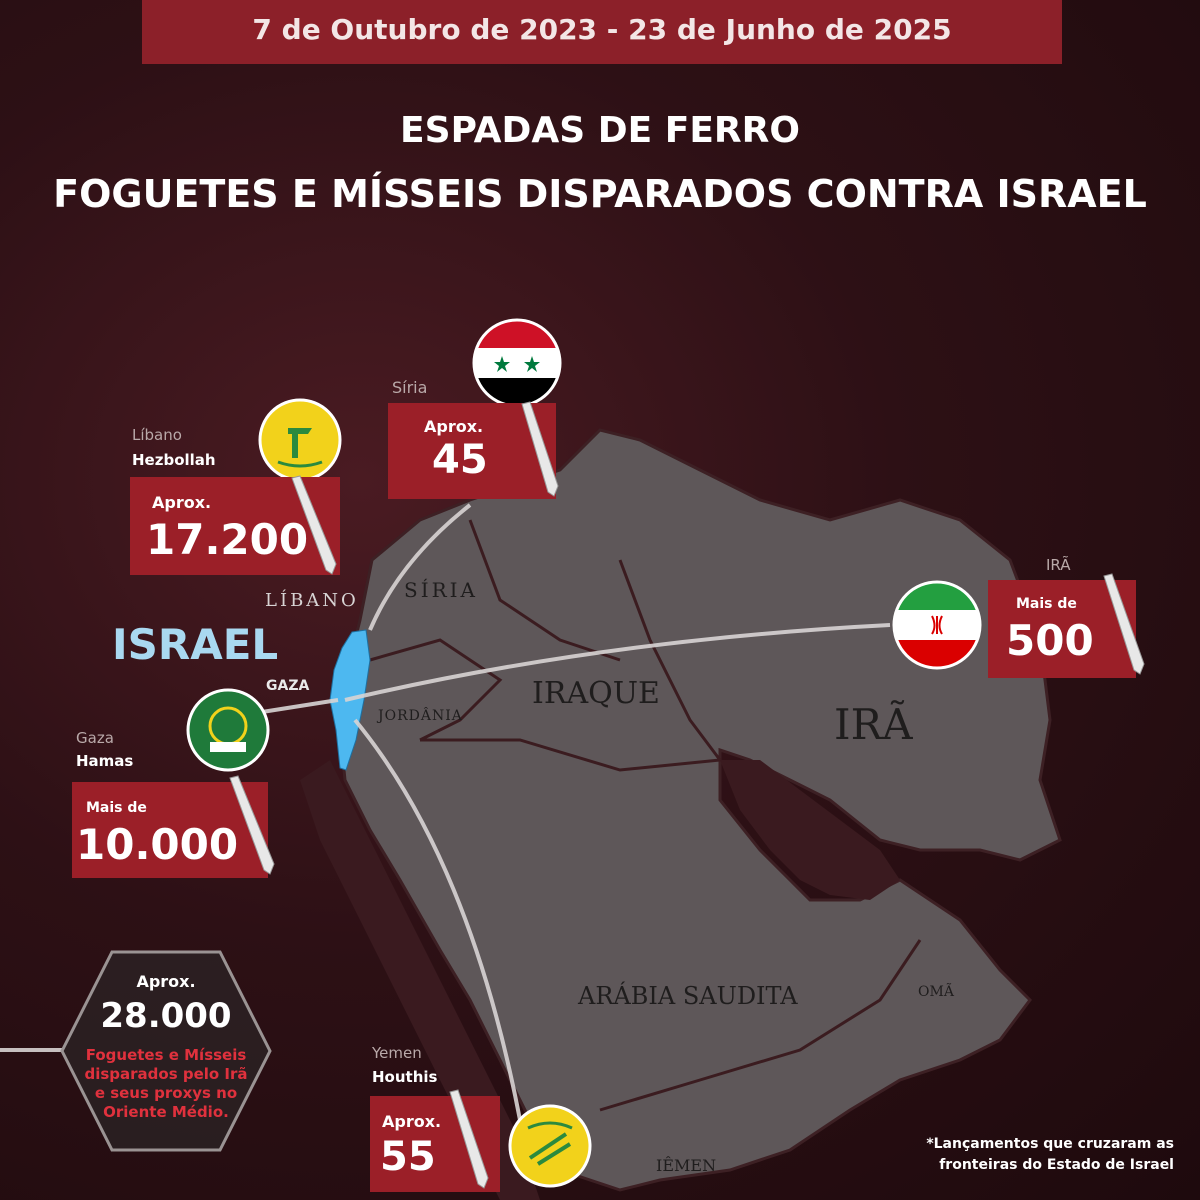  What do you see at coordinates (312, 600) in the screenshot?
I see `map-label-lebanon: LÍBANO` at bounding box center [312, 600].